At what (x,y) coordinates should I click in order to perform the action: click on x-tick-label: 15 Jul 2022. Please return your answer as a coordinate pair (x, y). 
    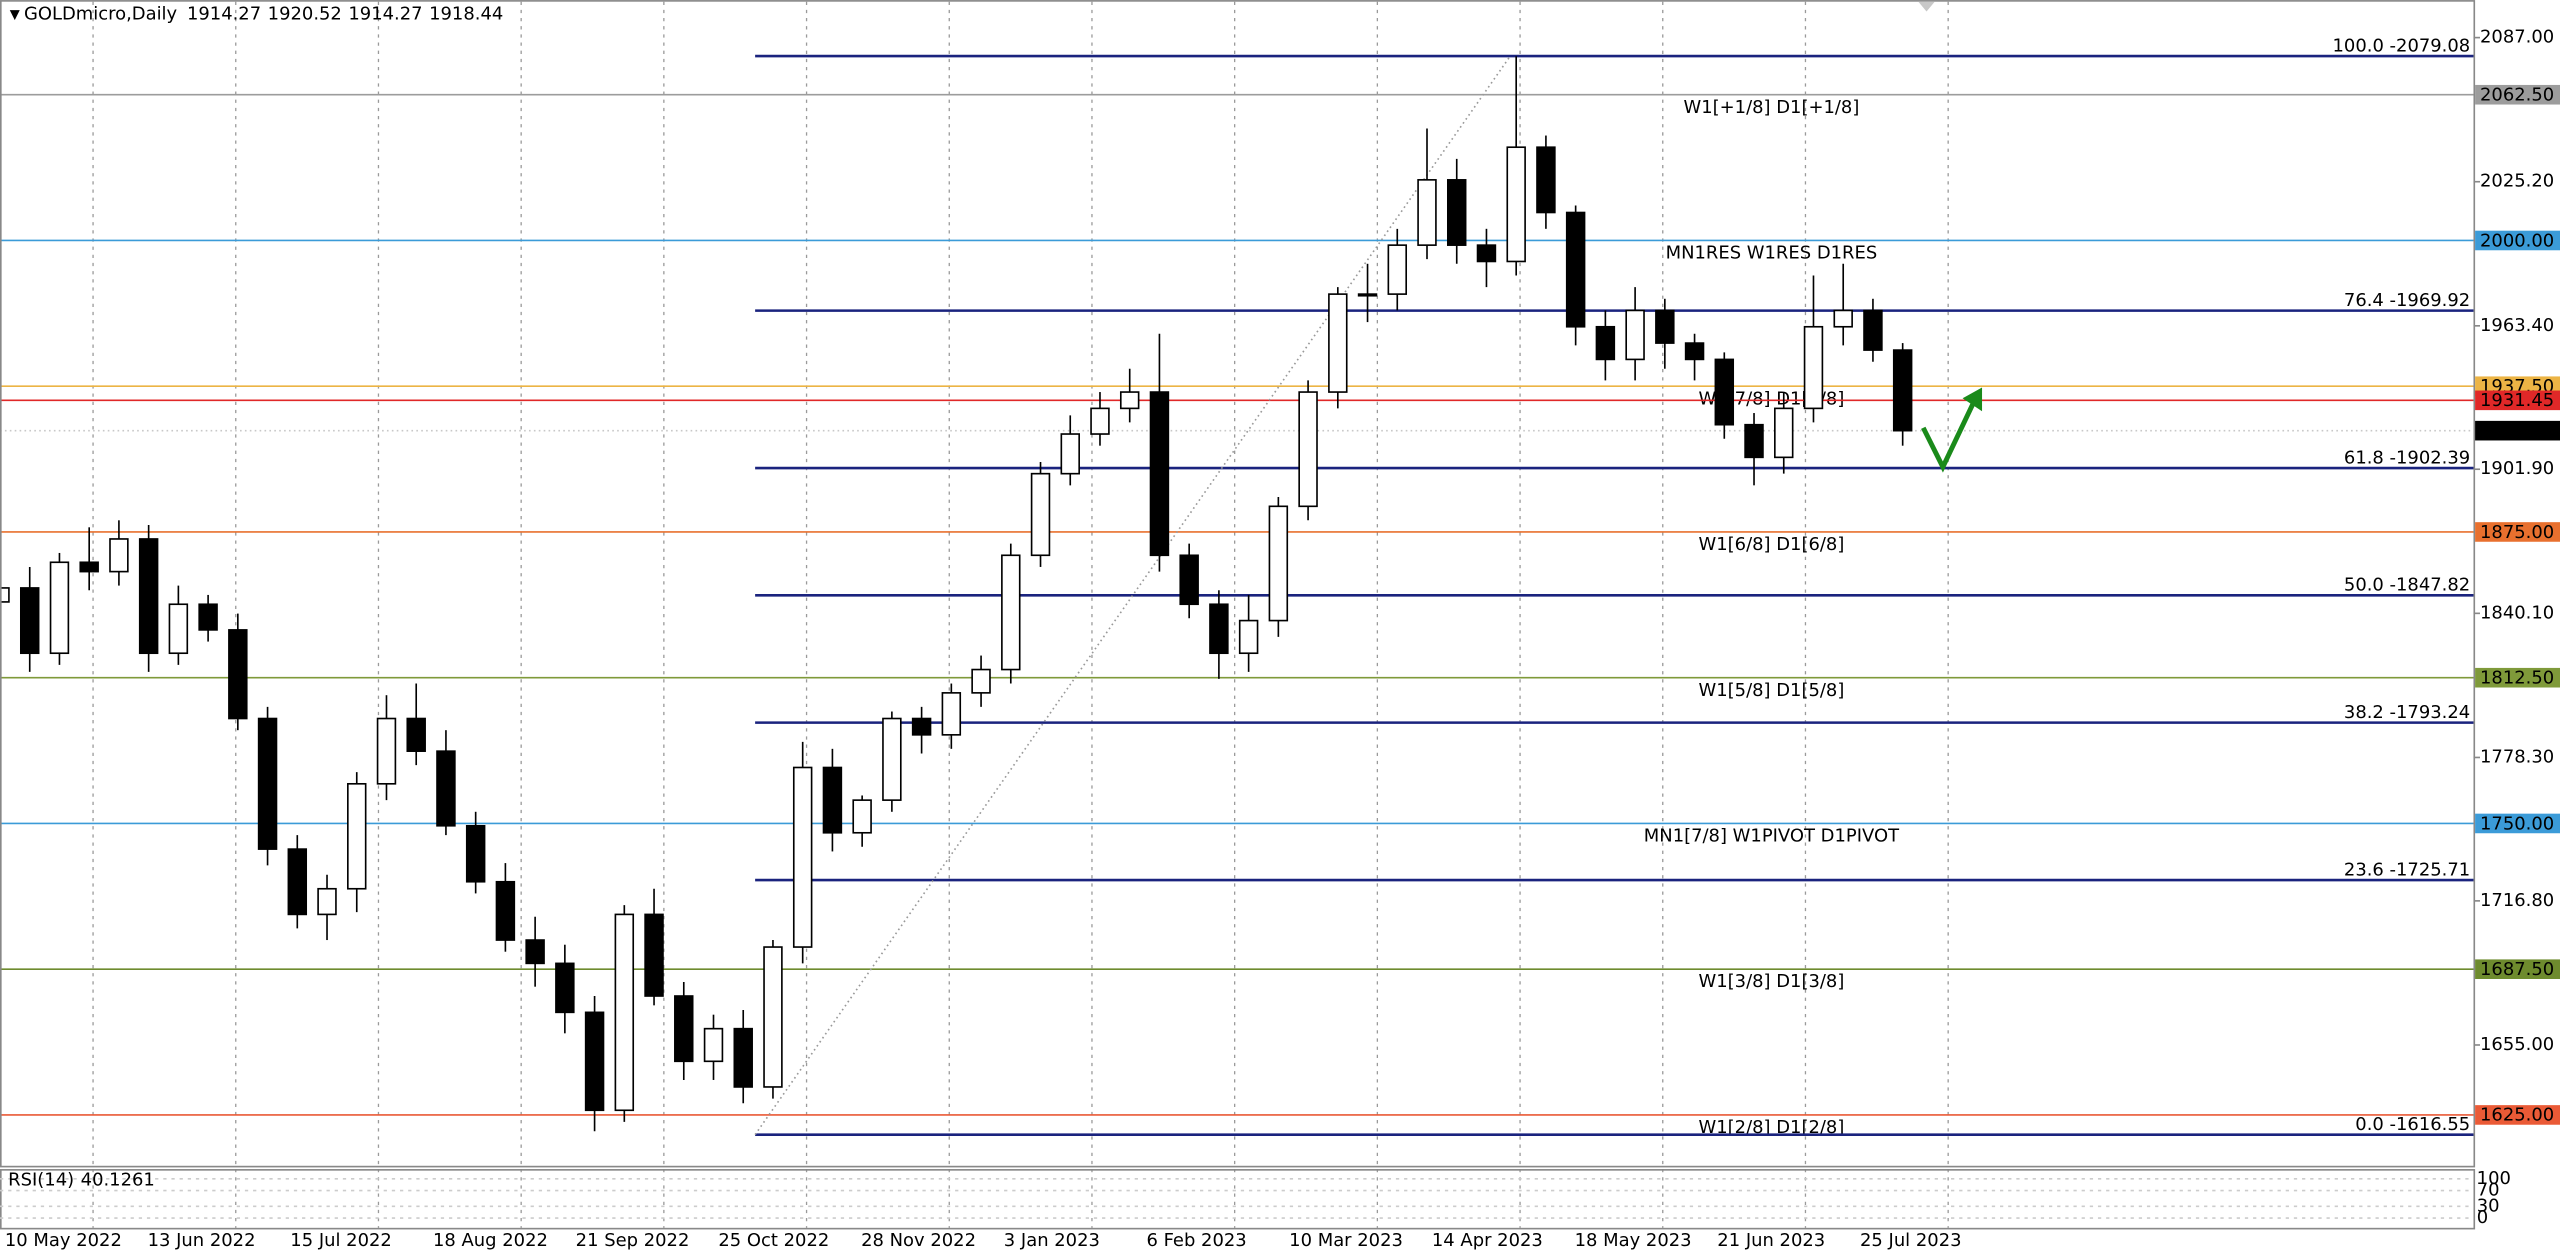
    Looking at the image, I should click on (341, 1240).